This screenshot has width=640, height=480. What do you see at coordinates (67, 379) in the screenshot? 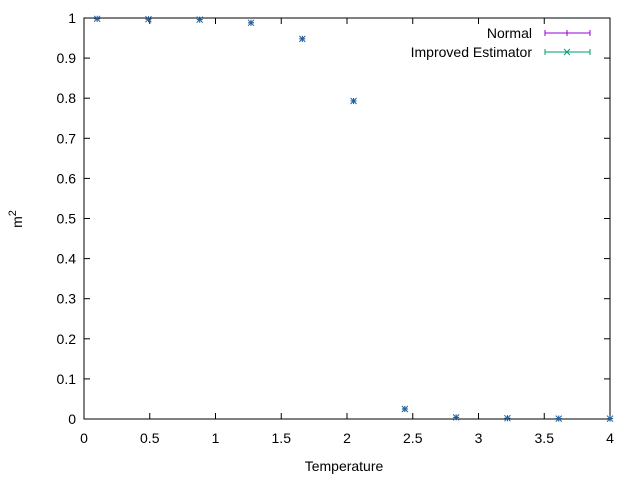
I see `y-tick-label: 0.1` at bounding box center [67, 379].